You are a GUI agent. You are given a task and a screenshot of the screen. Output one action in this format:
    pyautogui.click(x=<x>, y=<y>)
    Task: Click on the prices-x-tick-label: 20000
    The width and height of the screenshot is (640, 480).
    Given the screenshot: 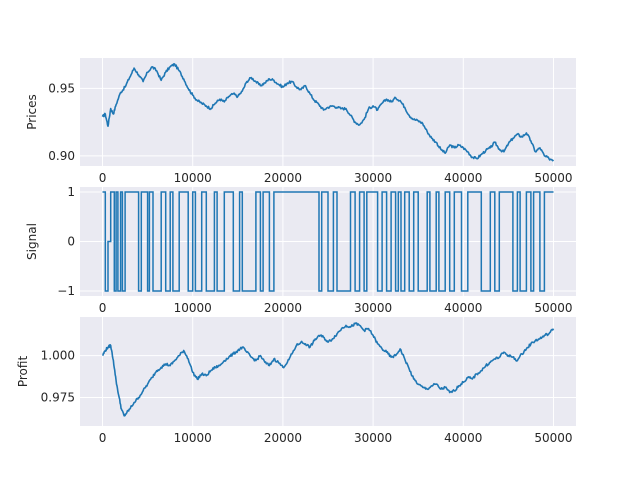 What is the action you would take?
    pyautogui.click(x=283, y=178)
    